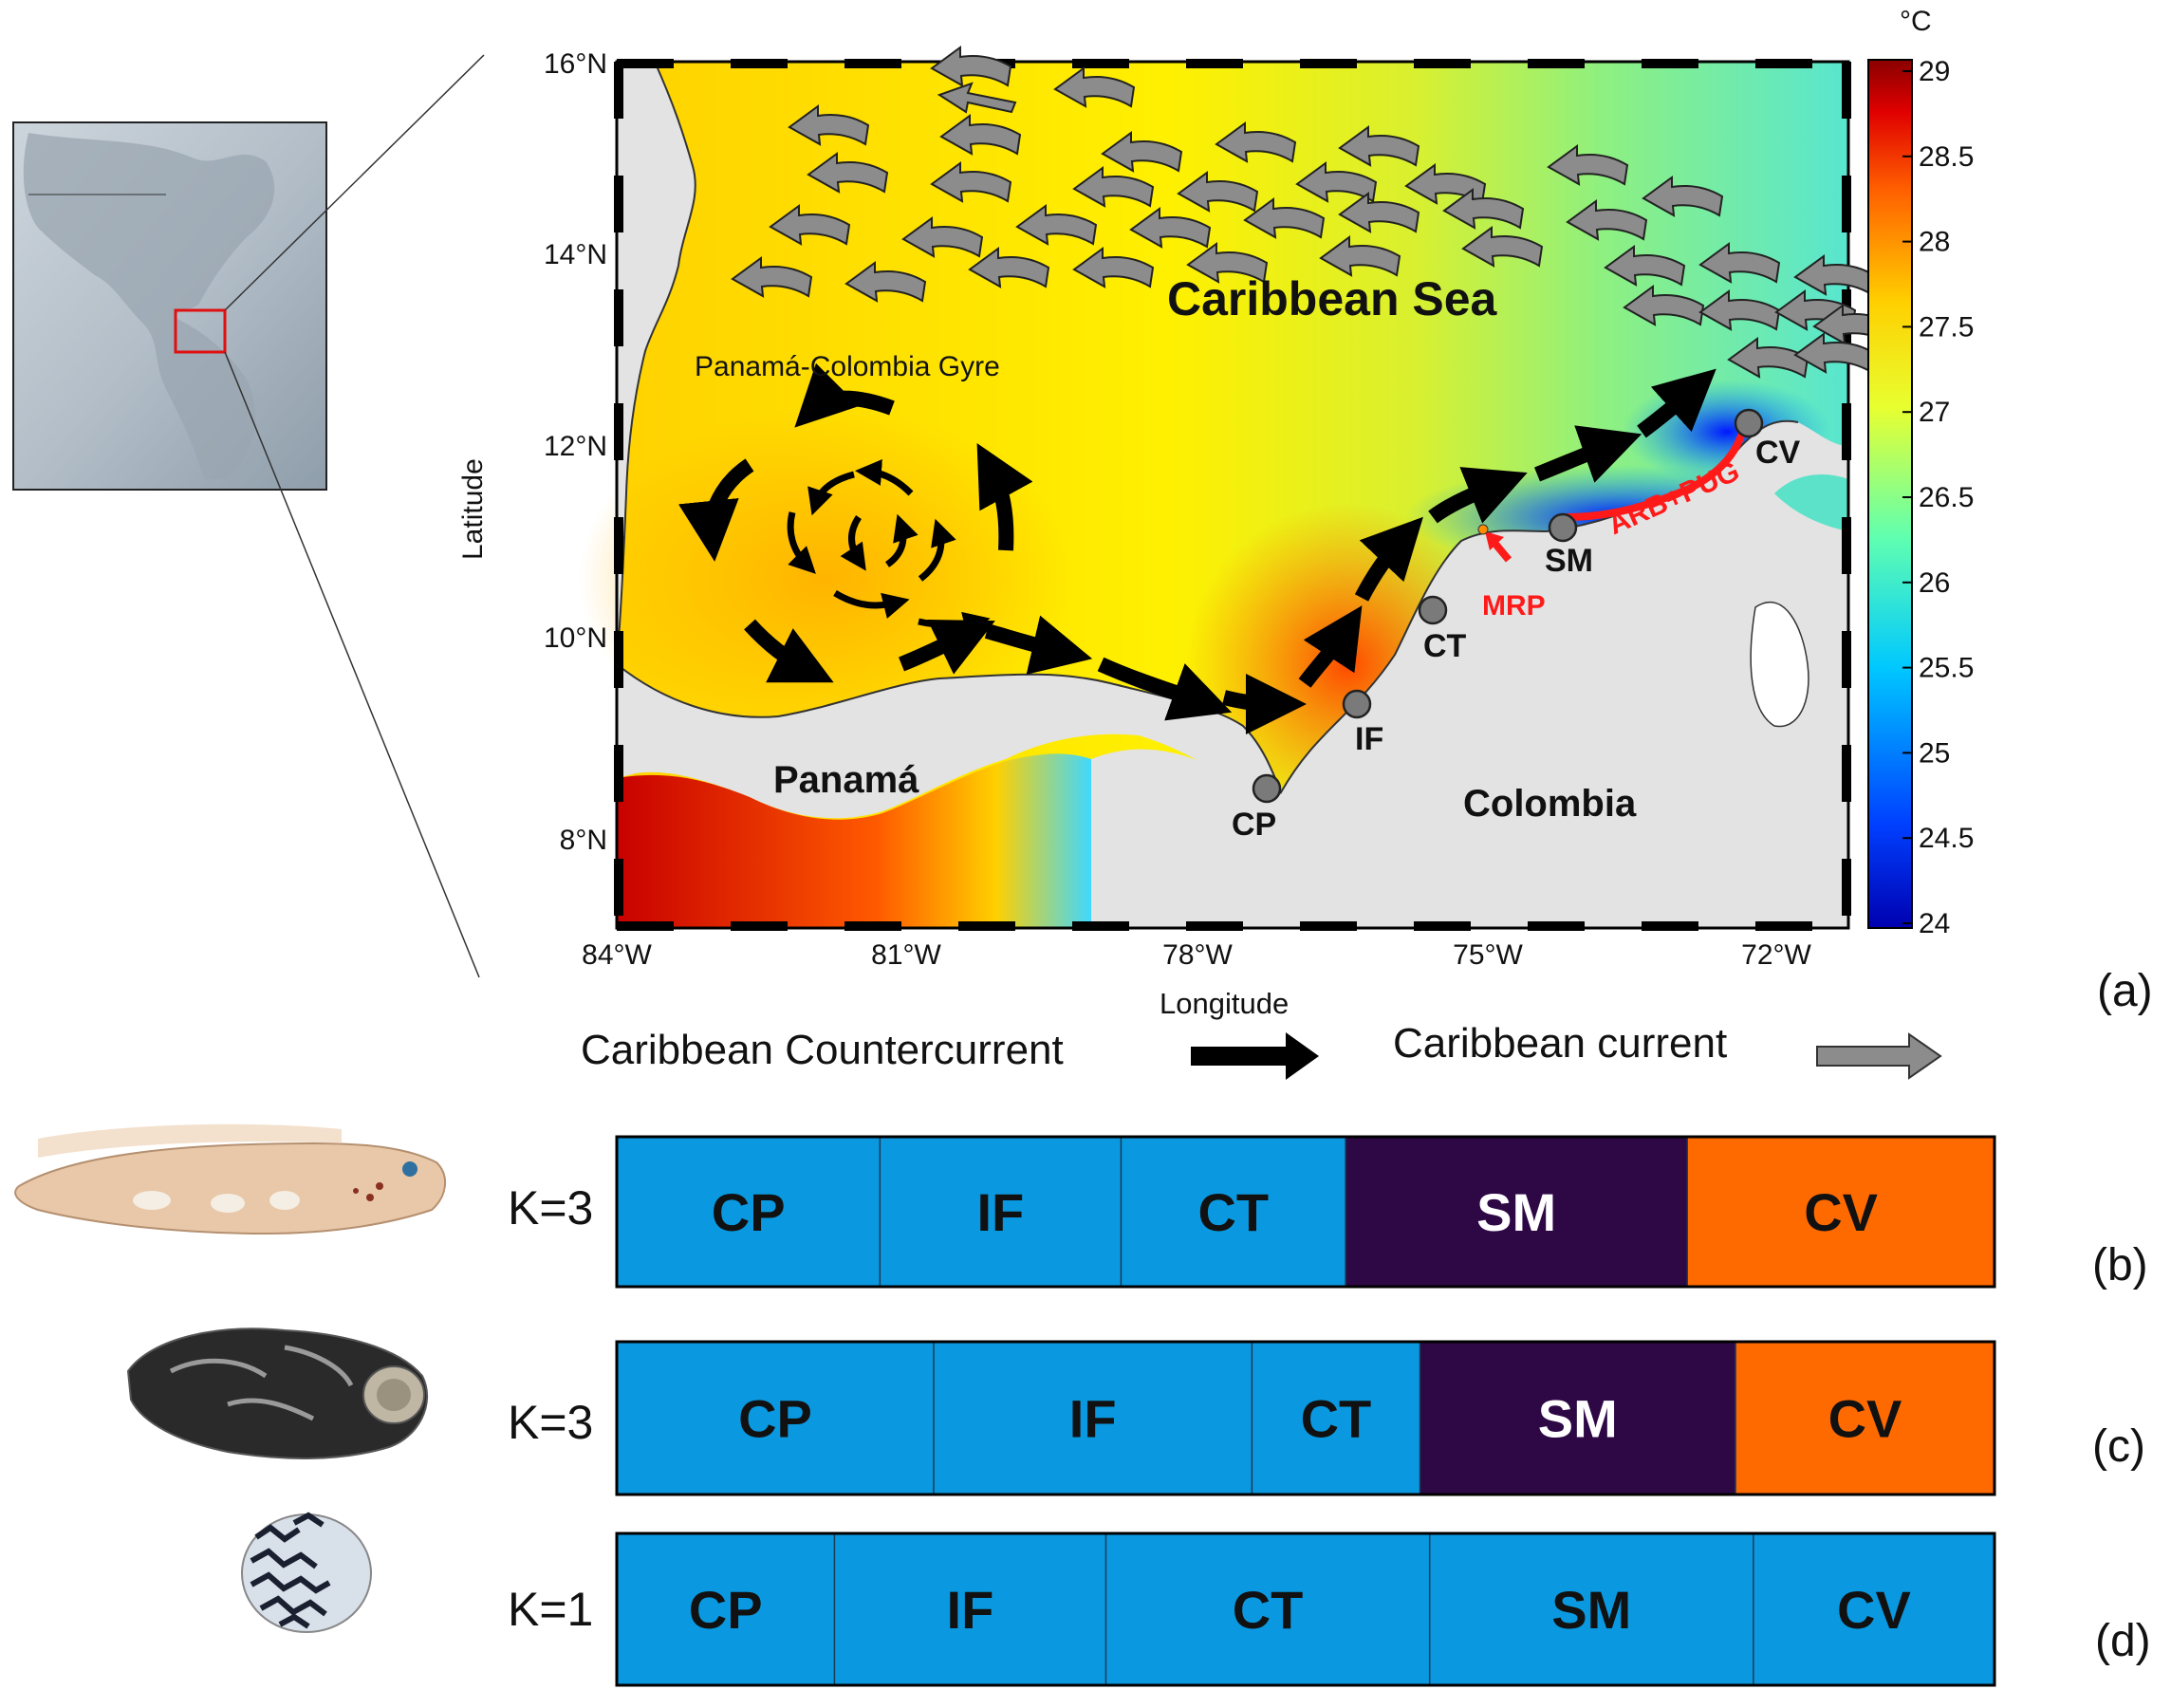 This screenshot has width=2171, height=1708. I want to click on caribbean-current-arrows, so click(977, 98).